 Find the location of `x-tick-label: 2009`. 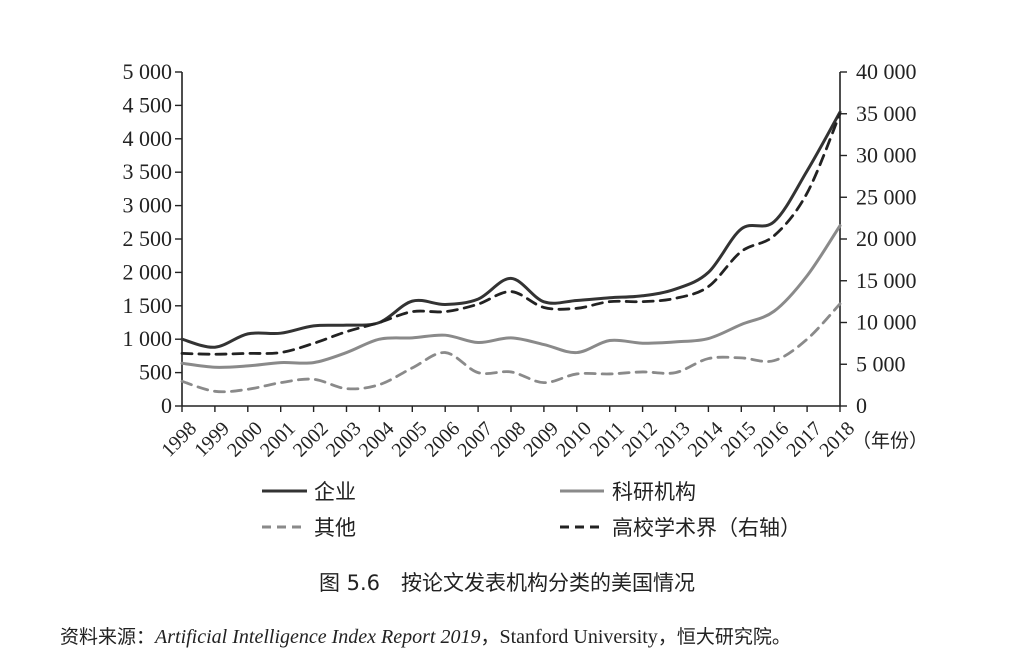

x-tick-label: 2009 is located at coordinates (541, 440).